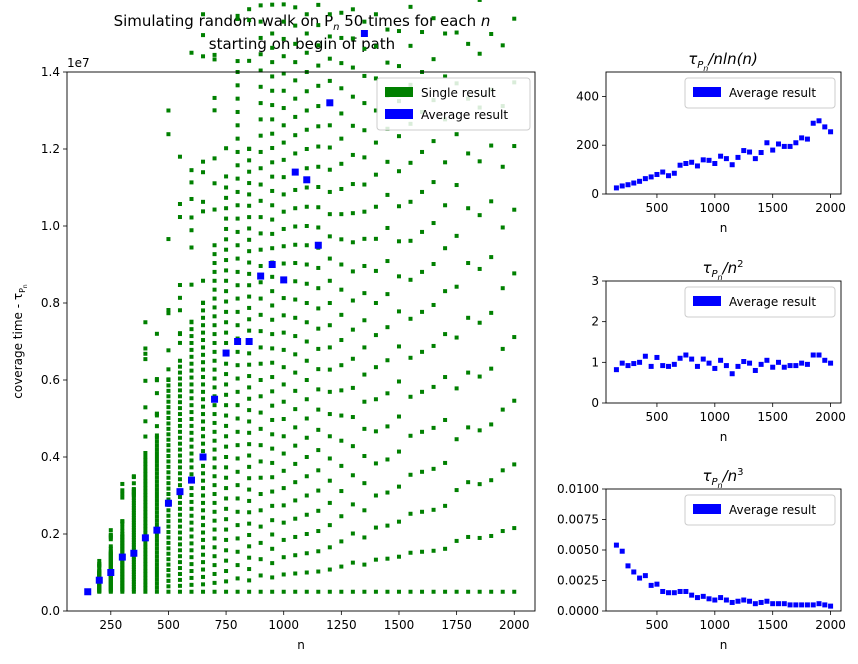 Image resolution: width=858 pixels, height=664 pixels. I want to click on mini-chart-n-squared-title: τPn/n2, so click(722, 270).